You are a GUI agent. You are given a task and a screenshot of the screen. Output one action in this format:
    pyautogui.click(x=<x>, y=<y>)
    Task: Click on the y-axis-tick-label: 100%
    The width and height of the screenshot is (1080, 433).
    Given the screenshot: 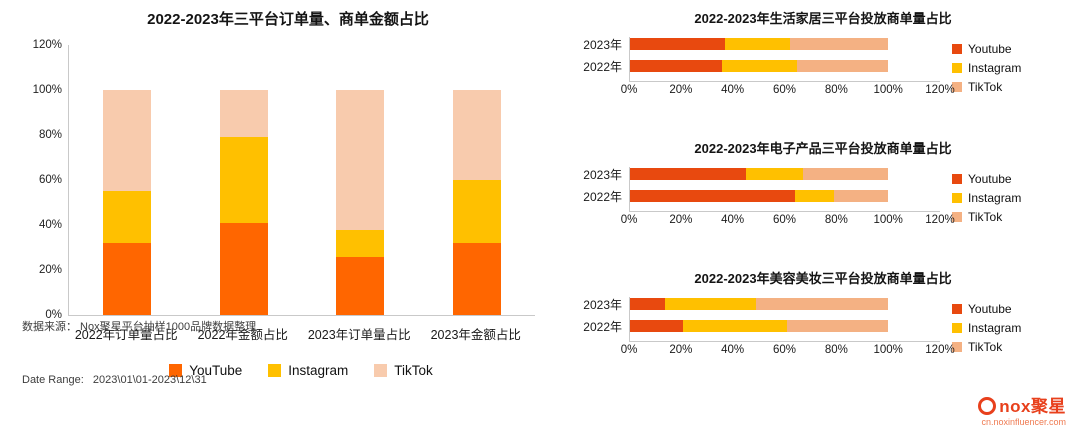 What is the action you would take?
    pyautogui.click(x=47, y=89)
    